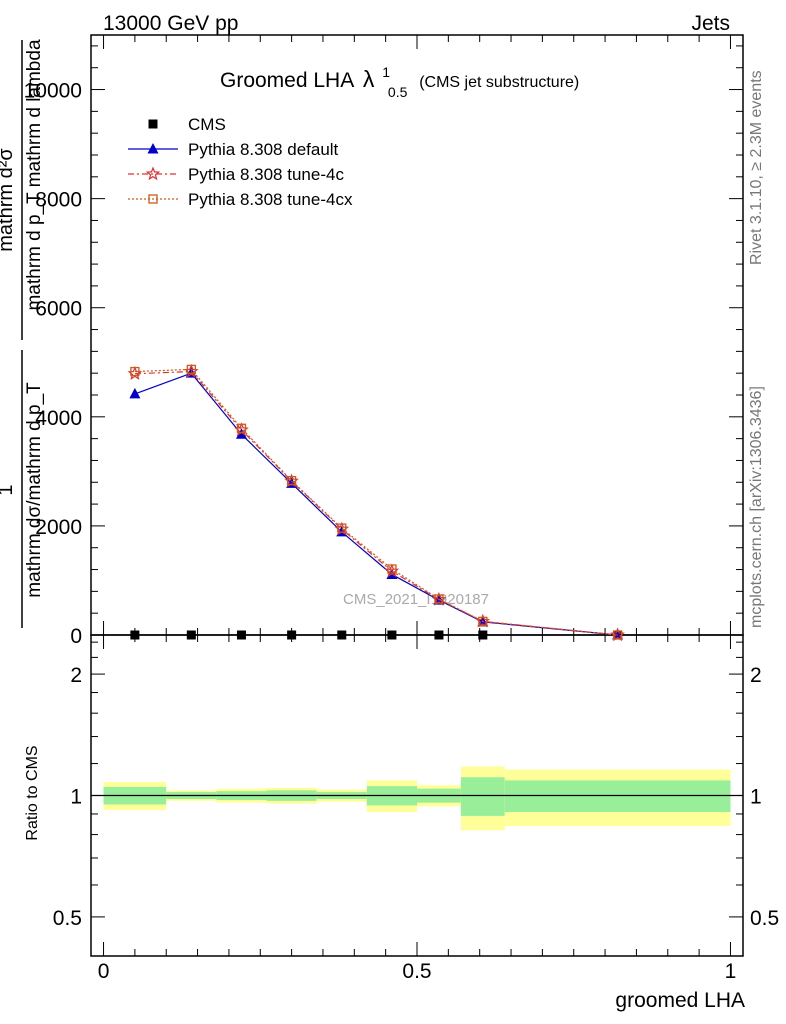 This screenshot has width=786, height=1024. Describe the element at coordinates (67, 918) in the screenshot. I see `ratio-ytick-label: 0.5` at that location.